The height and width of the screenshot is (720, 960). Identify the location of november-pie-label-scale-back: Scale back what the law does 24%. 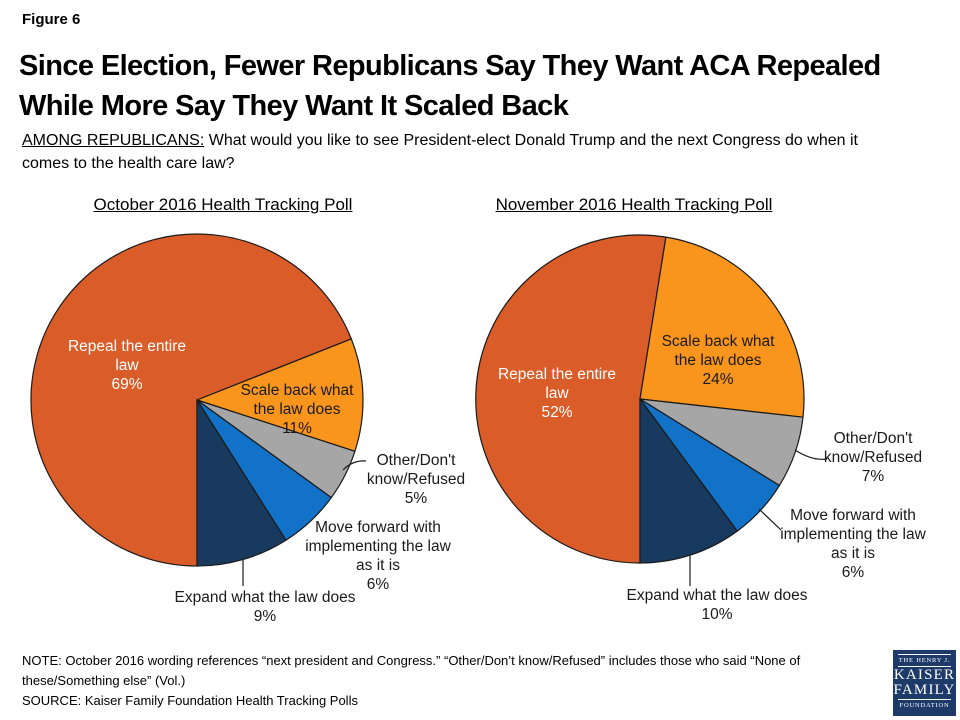
(718, 360).